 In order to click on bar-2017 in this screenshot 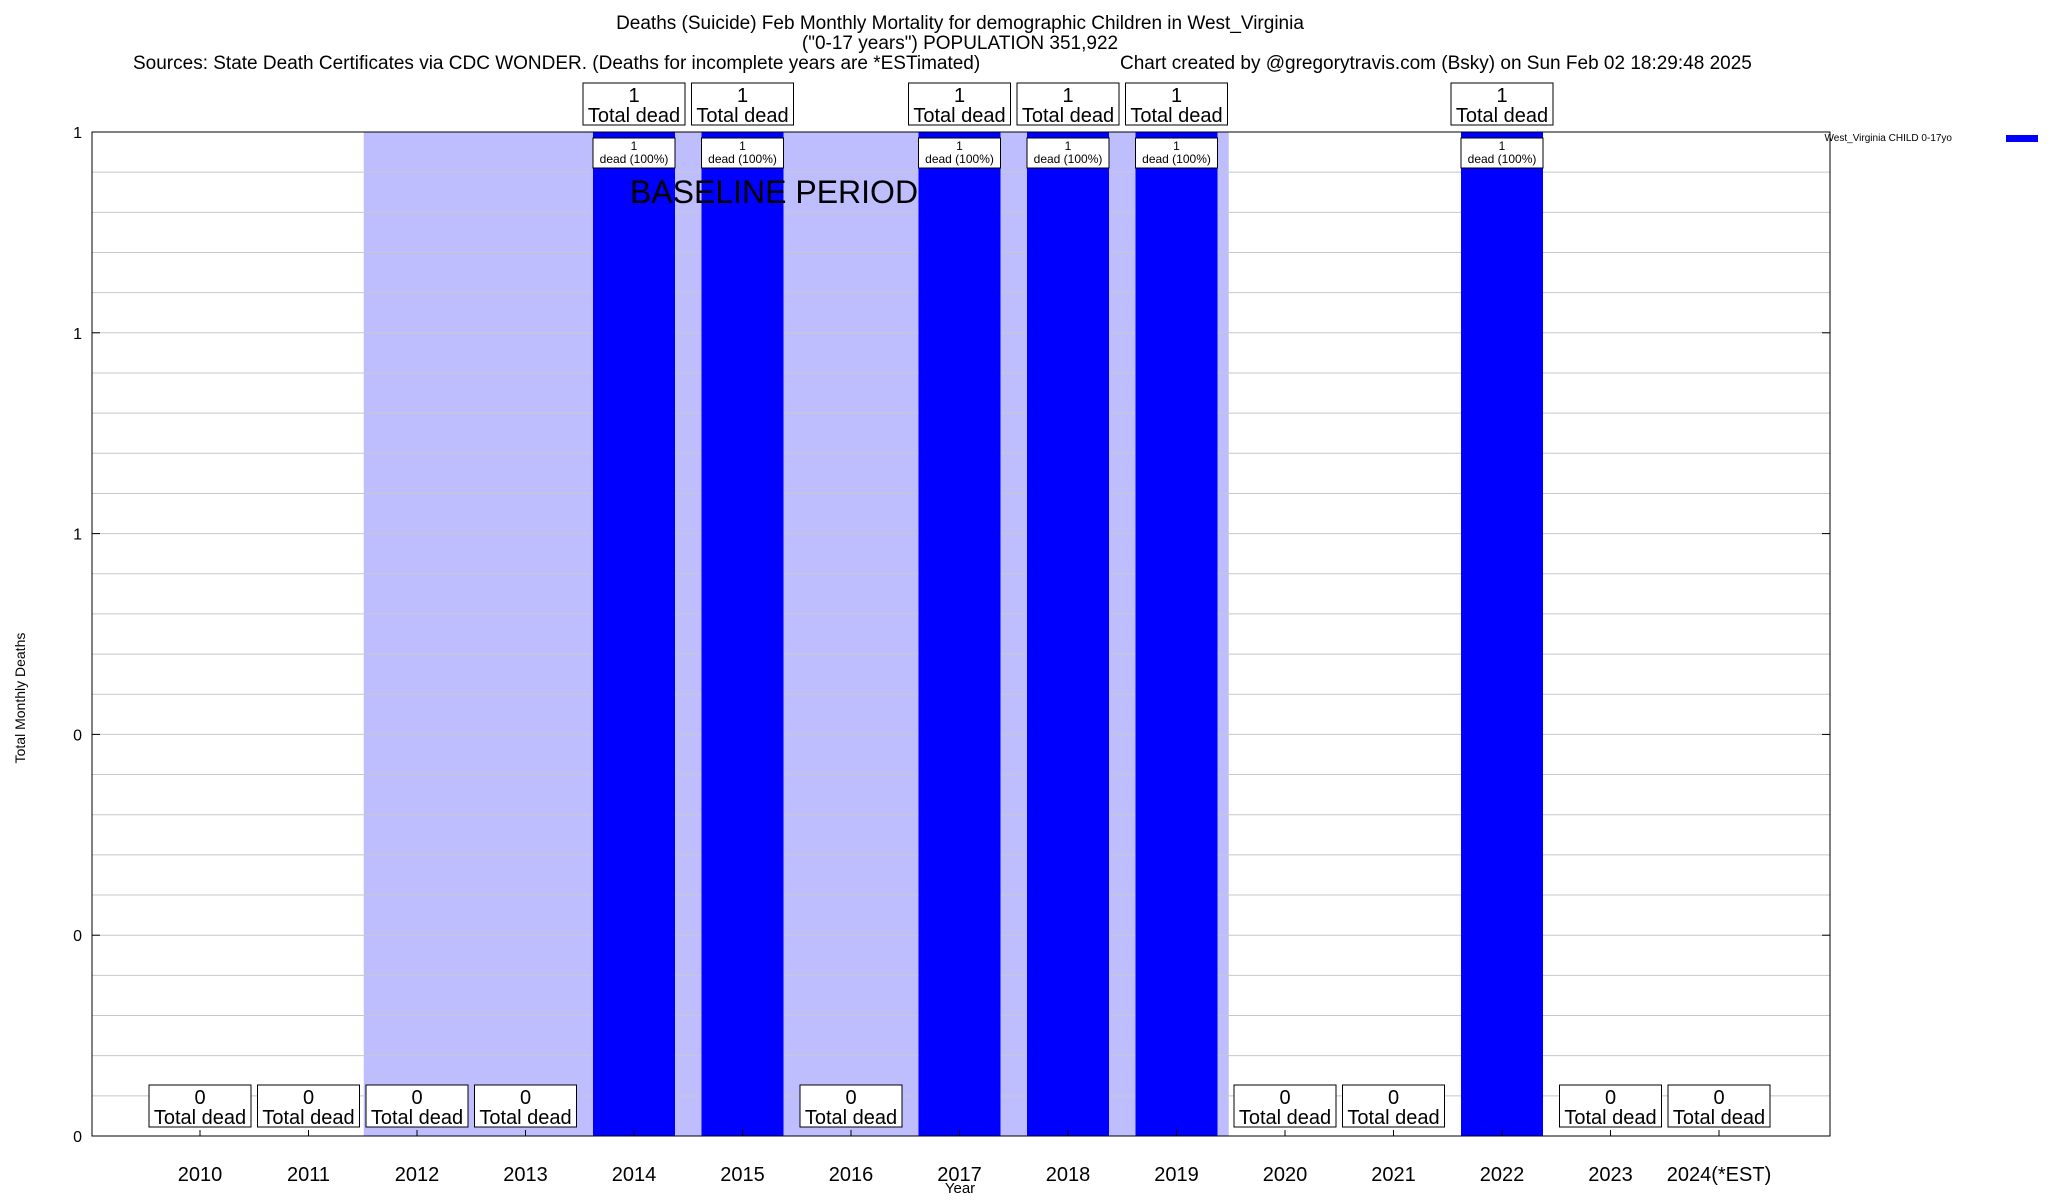, I will do `click(959, 634)`.